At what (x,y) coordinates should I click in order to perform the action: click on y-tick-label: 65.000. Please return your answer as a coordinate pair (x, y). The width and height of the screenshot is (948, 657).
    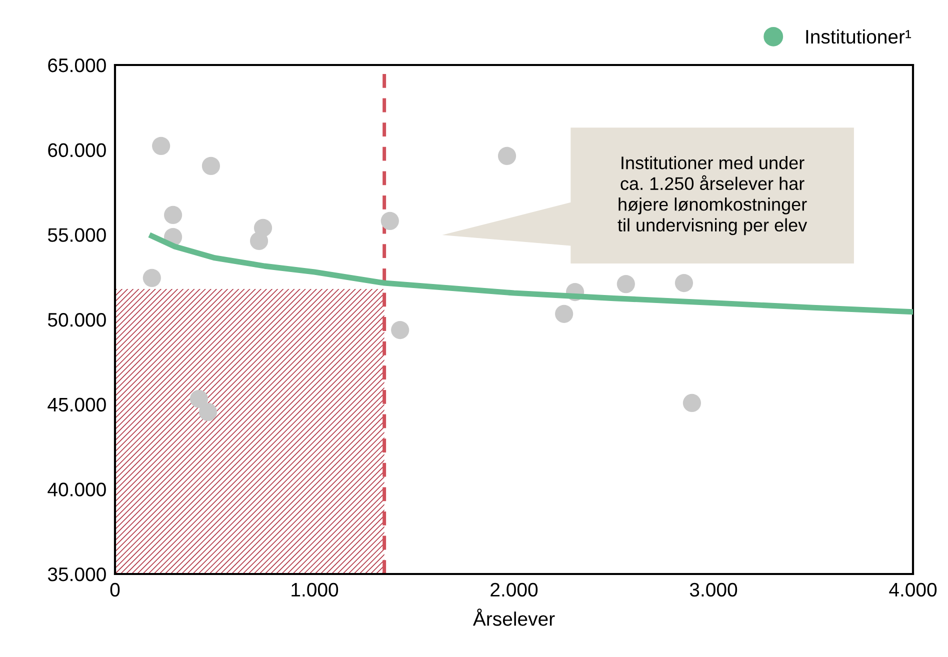
    Looking at the image, I should click on (77, 65).